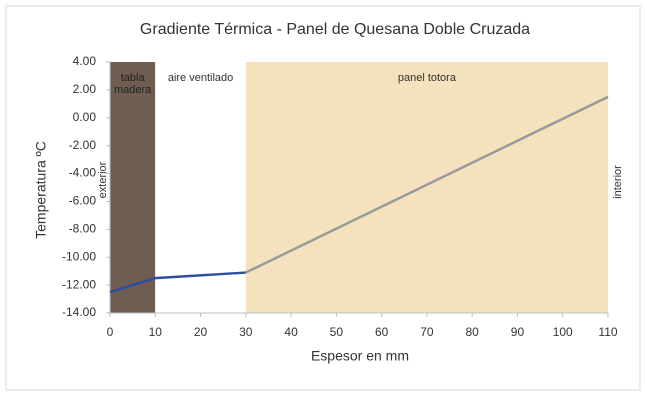  I want to click on x-tick-label: 40, so click(291, 332).